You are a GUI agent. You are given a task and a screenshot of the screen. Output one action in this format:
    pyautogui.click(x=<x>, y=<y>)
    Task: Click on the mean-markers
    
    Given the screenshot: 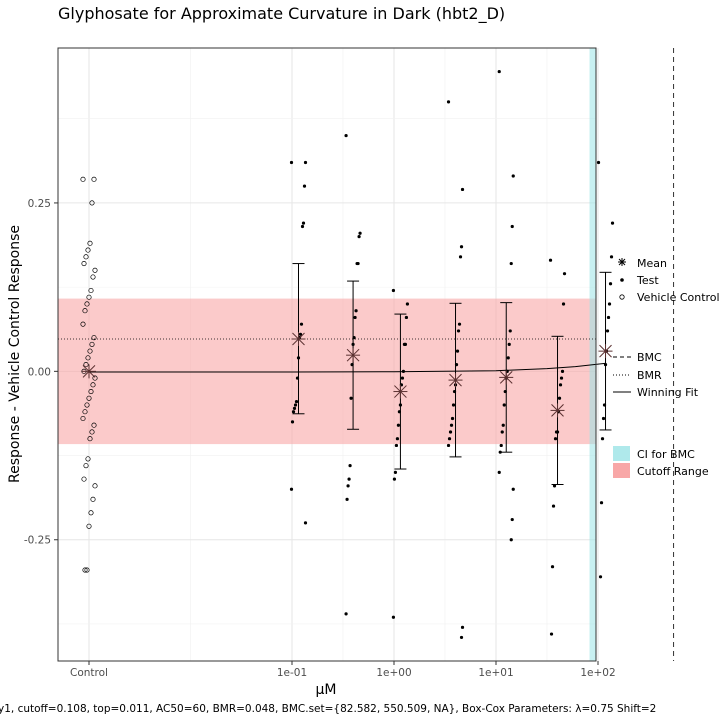 What is the action you would take?
    pyautogui.click(x=347, y=375)
    